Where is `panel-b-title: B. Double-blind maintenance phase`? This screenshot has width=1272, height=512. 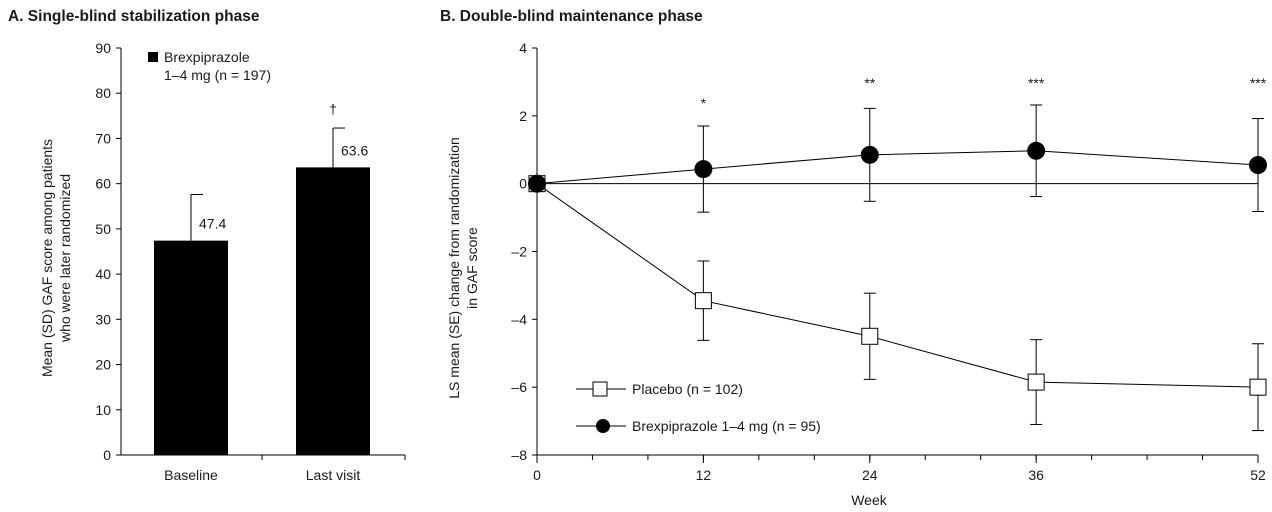
panel-b-title: B. Double-blind maintenance phase is located at coordinates (571, 16).